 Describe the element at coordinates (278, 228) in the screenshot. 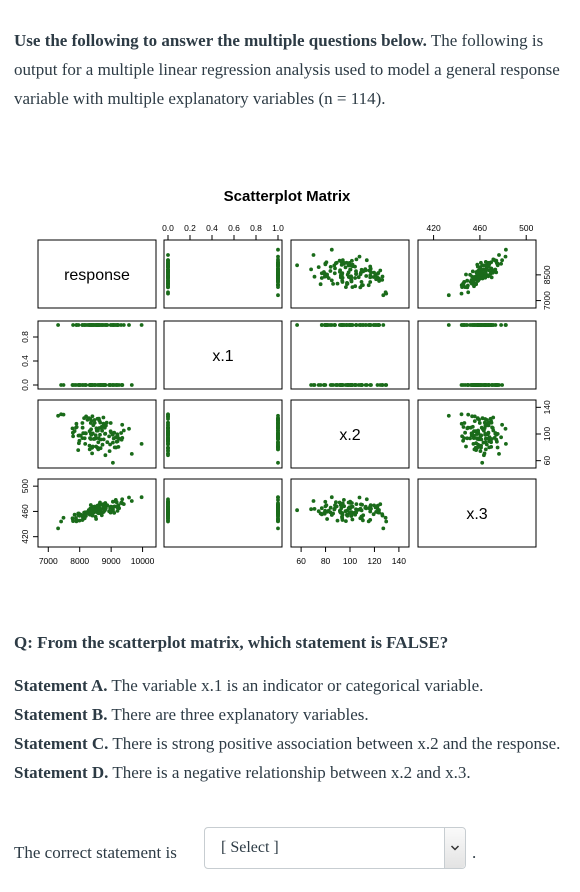

I see `axis-tick-label: 1.0` at that location.